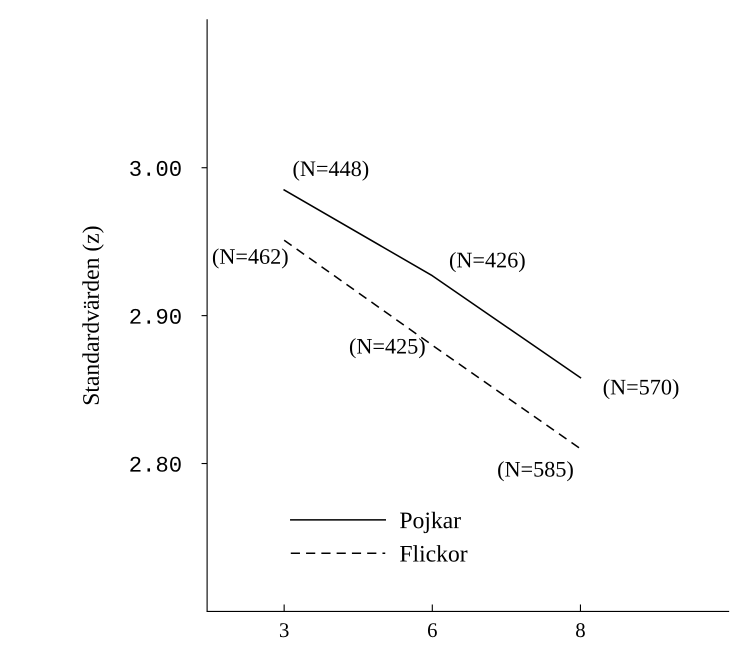  I want to click on legend-label: Pojkar, so click(430, 523).